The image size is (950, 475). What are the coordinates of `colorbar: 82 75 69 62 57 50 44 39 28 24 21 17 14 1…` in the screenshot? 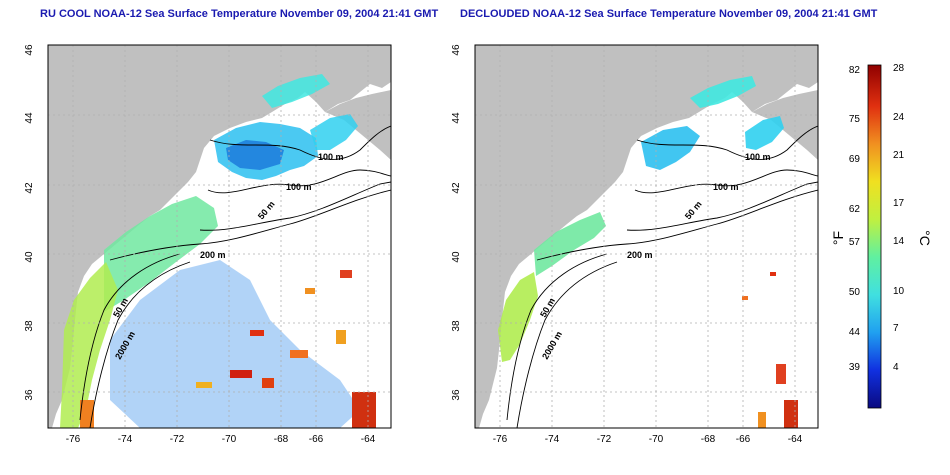 It's located at (881, 236).